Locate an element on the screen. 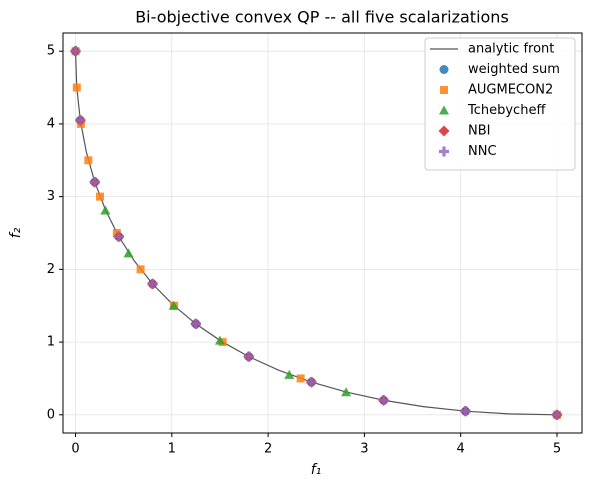 The height and width of the screenshot is (490, 590). y-tick-label: 1 is located at coordinates (51, 342).